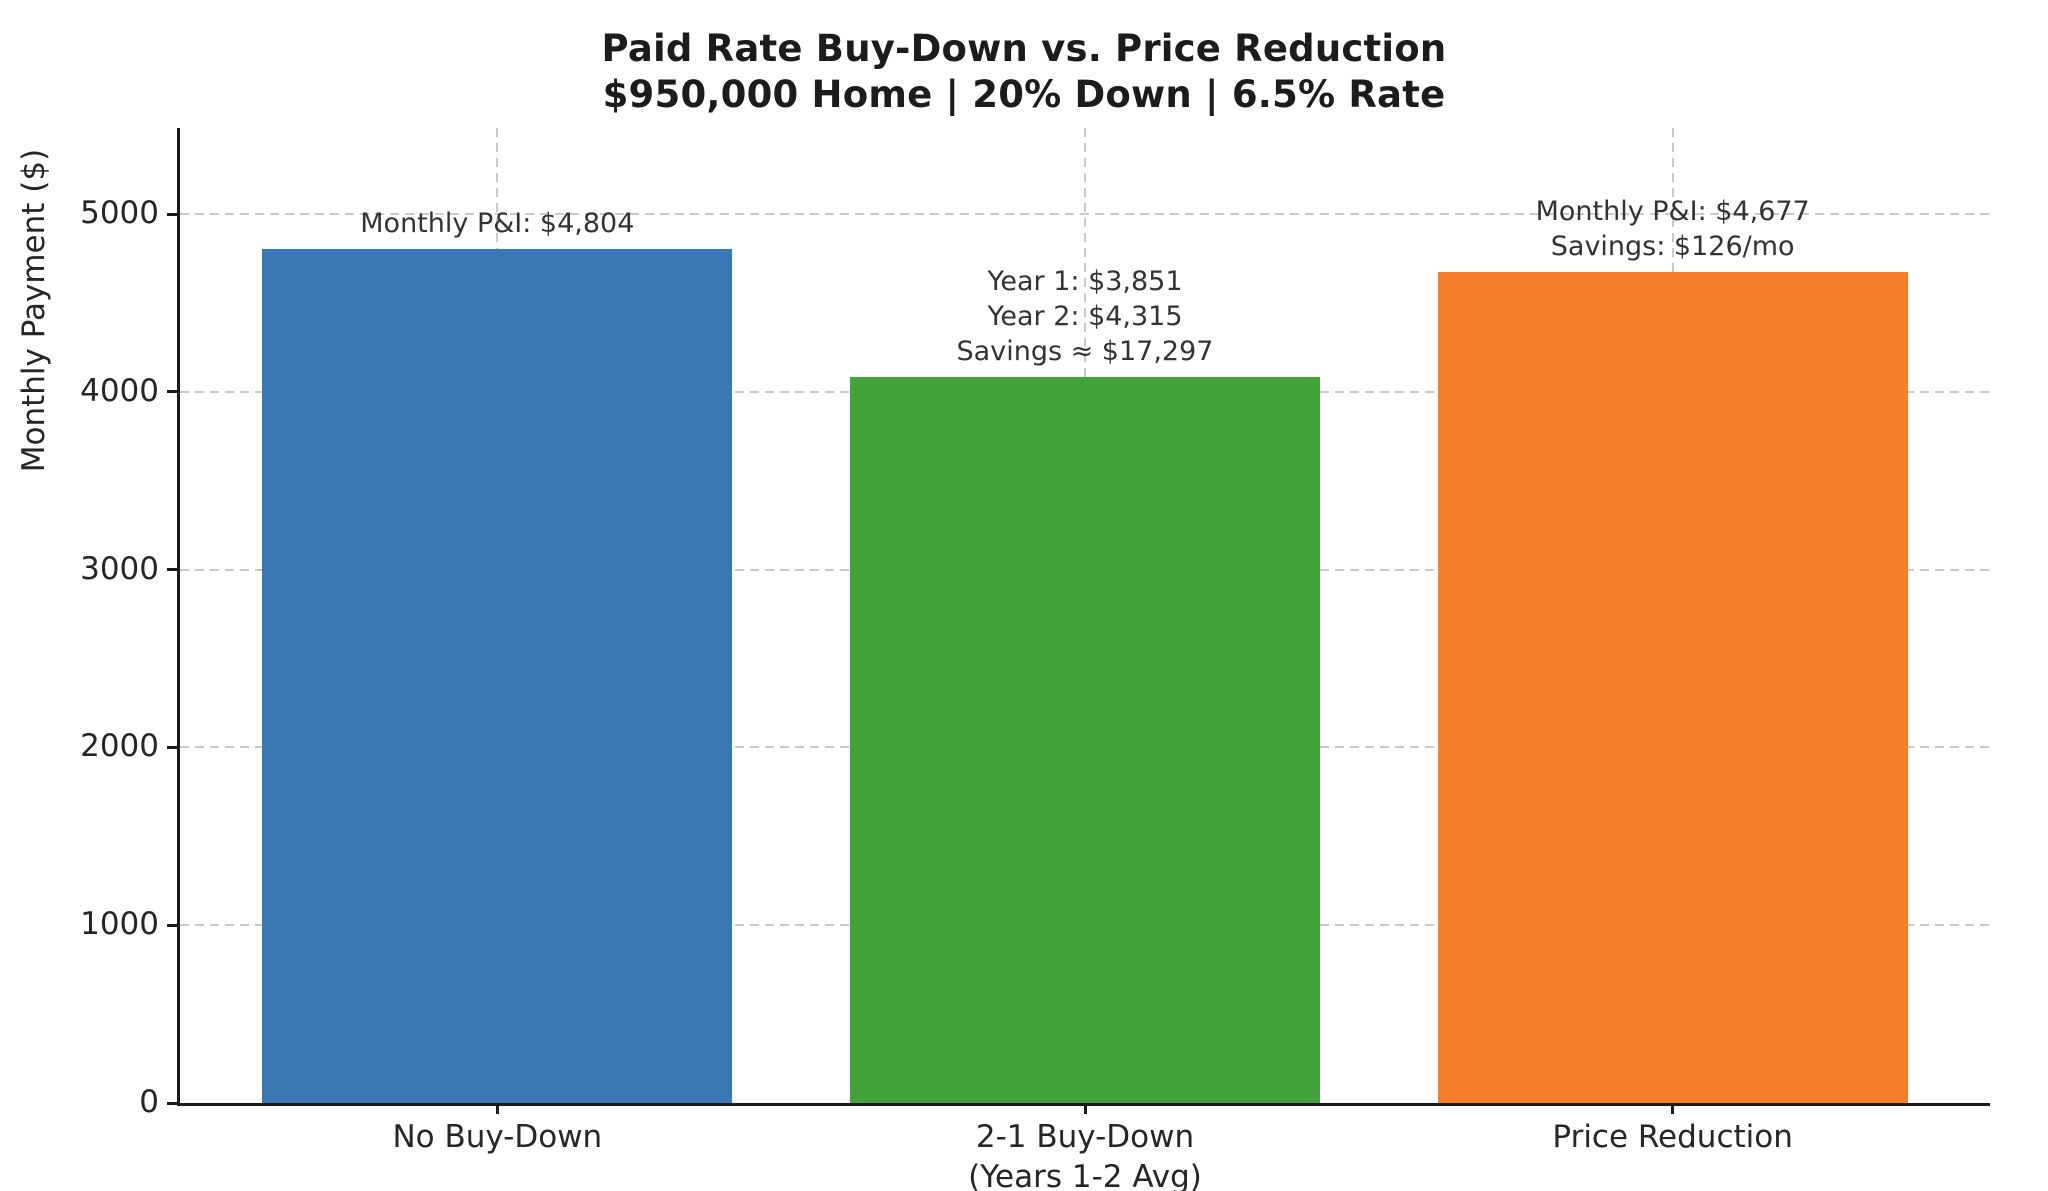  What do you see at coordinates (497, 224) in the screenshot?
I see `bar-annotation-0: Monthly P&I: $4,804` at bounding box center [497, 224].